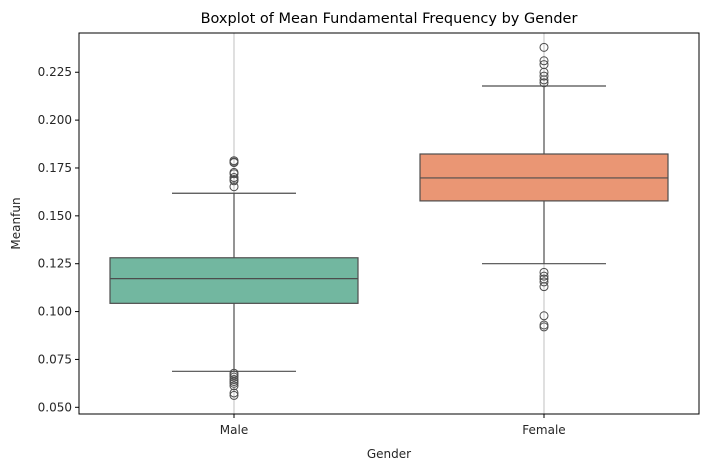 This screenshot has height=470, width=708. I want to click on y-tick-label: 0.225, so click(55, 72).